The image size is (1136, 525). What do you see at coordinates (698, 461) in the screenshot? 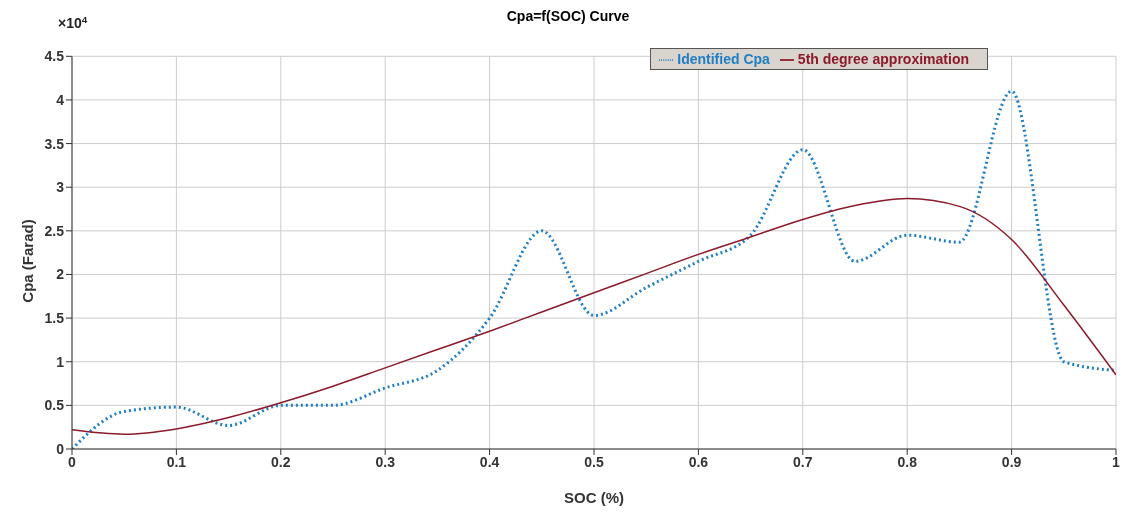
I see `x-tick-label: 0.6` at bounding box center [698, 461].